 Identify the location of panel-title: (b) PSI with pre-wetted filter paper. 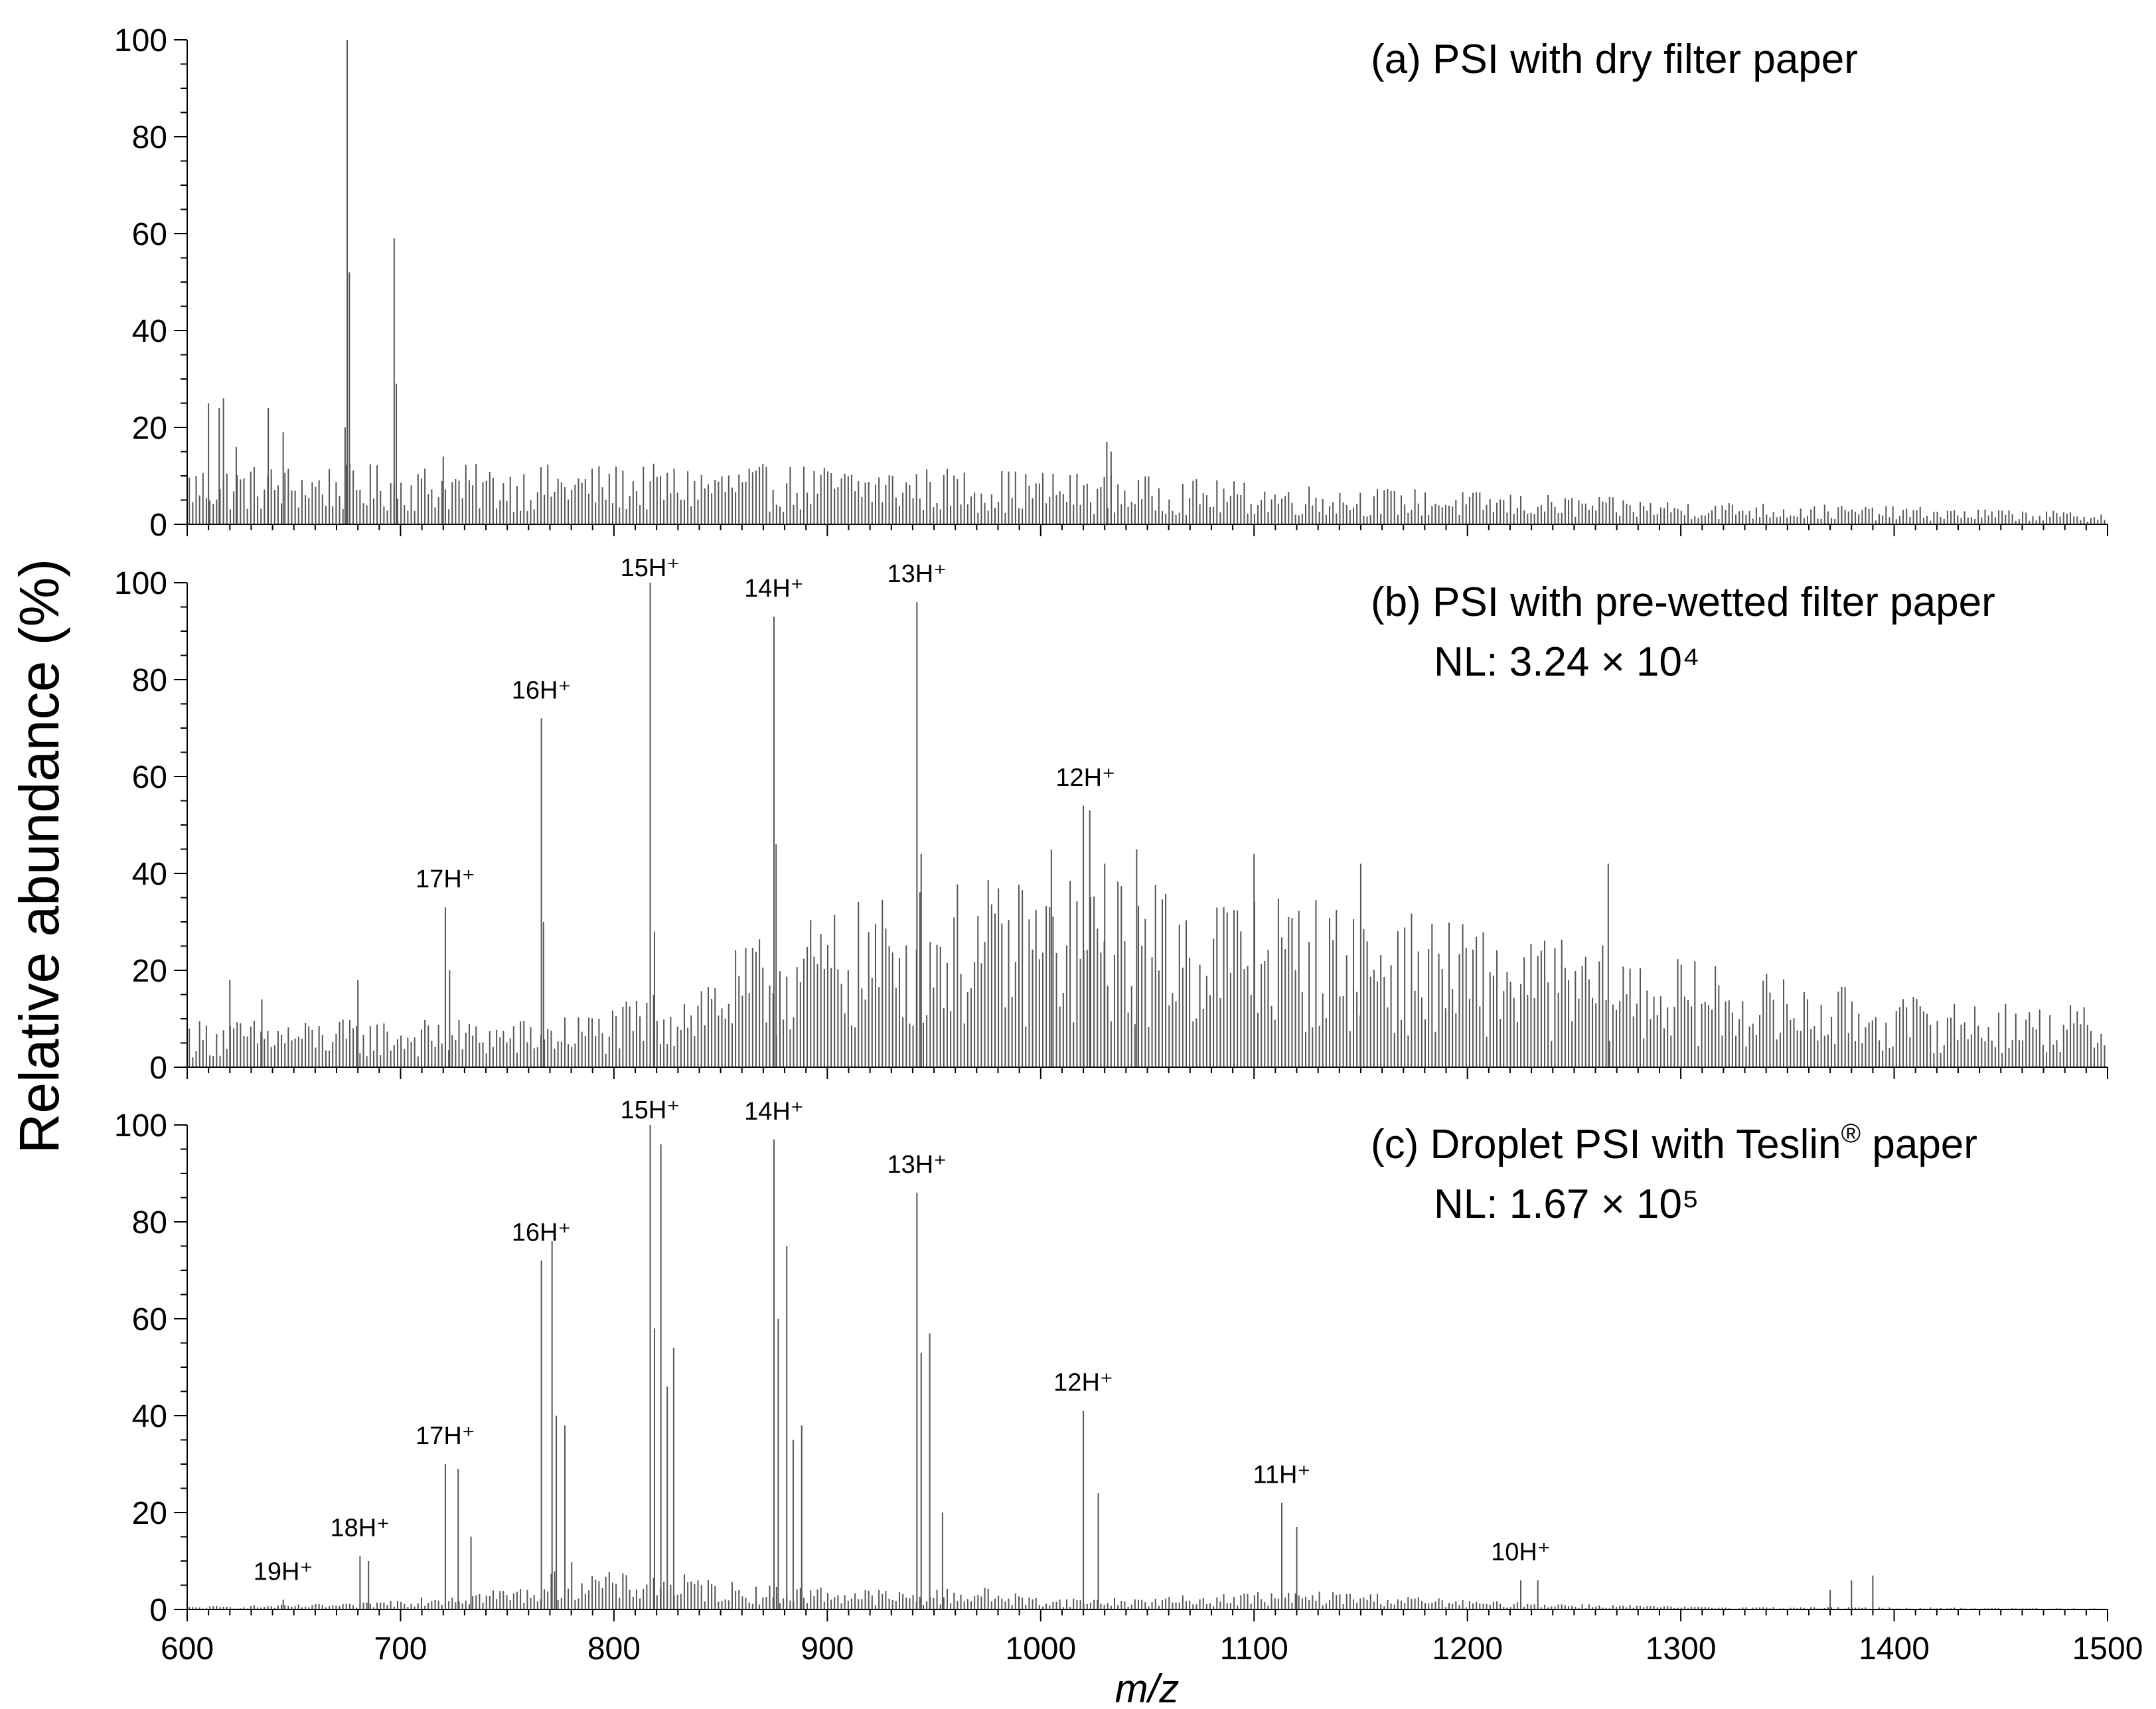
(1683, 602).